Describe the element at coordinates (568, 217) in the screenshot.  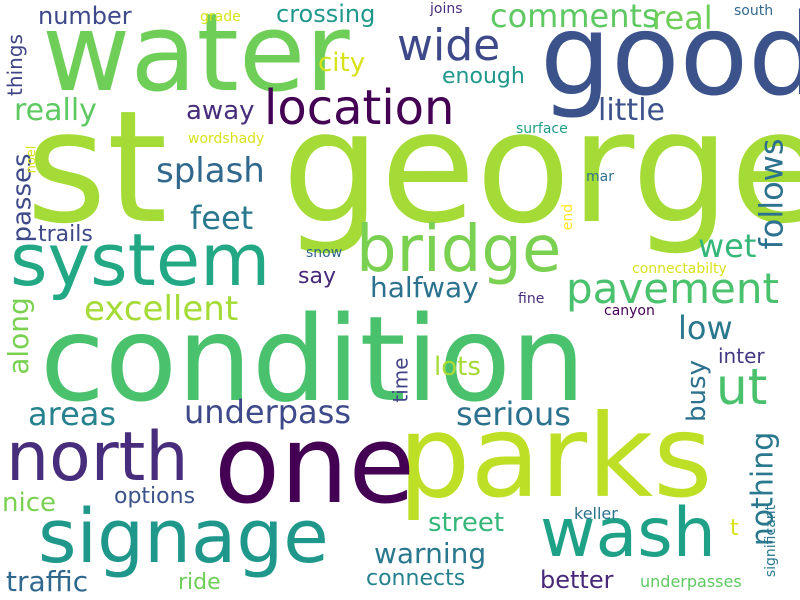
I see `word-end: end` at that location.